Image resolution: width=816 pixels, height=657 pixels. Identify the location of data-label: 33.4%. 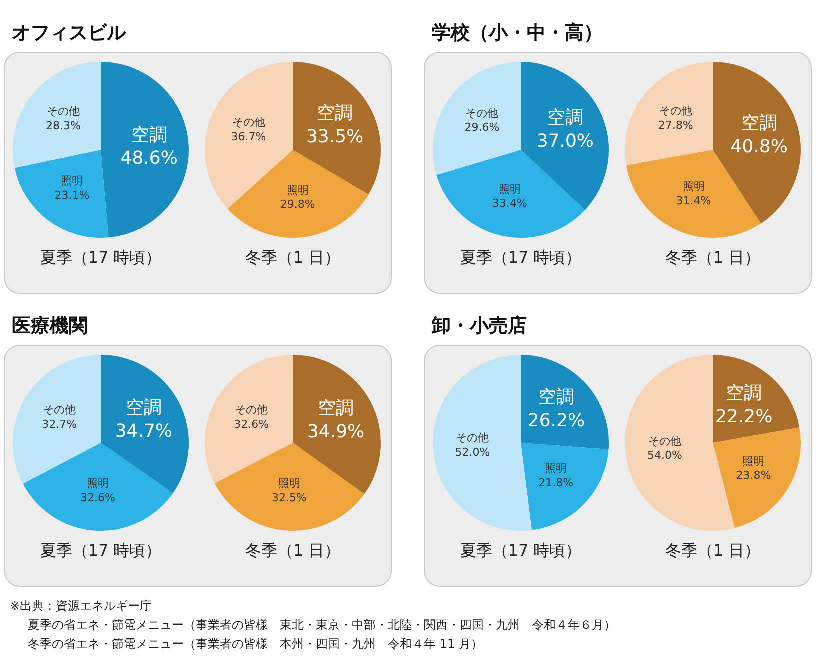
(510, 203).